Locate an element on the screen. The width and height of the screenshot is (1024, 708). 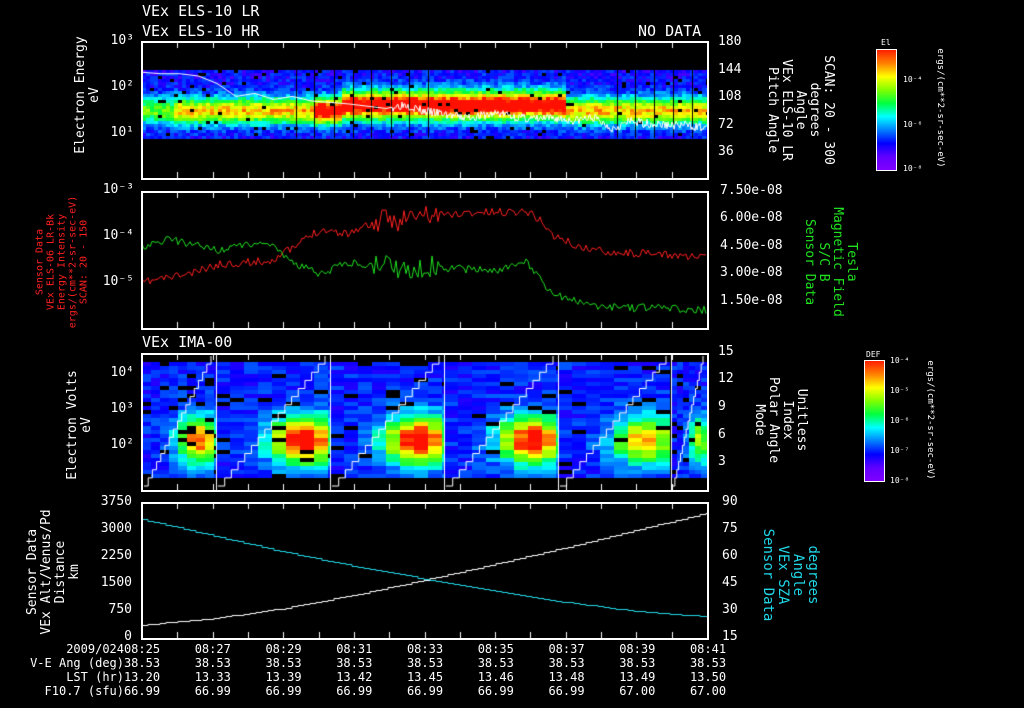
footer-cell-times: 08:39 is located at coordinates (637, 649).